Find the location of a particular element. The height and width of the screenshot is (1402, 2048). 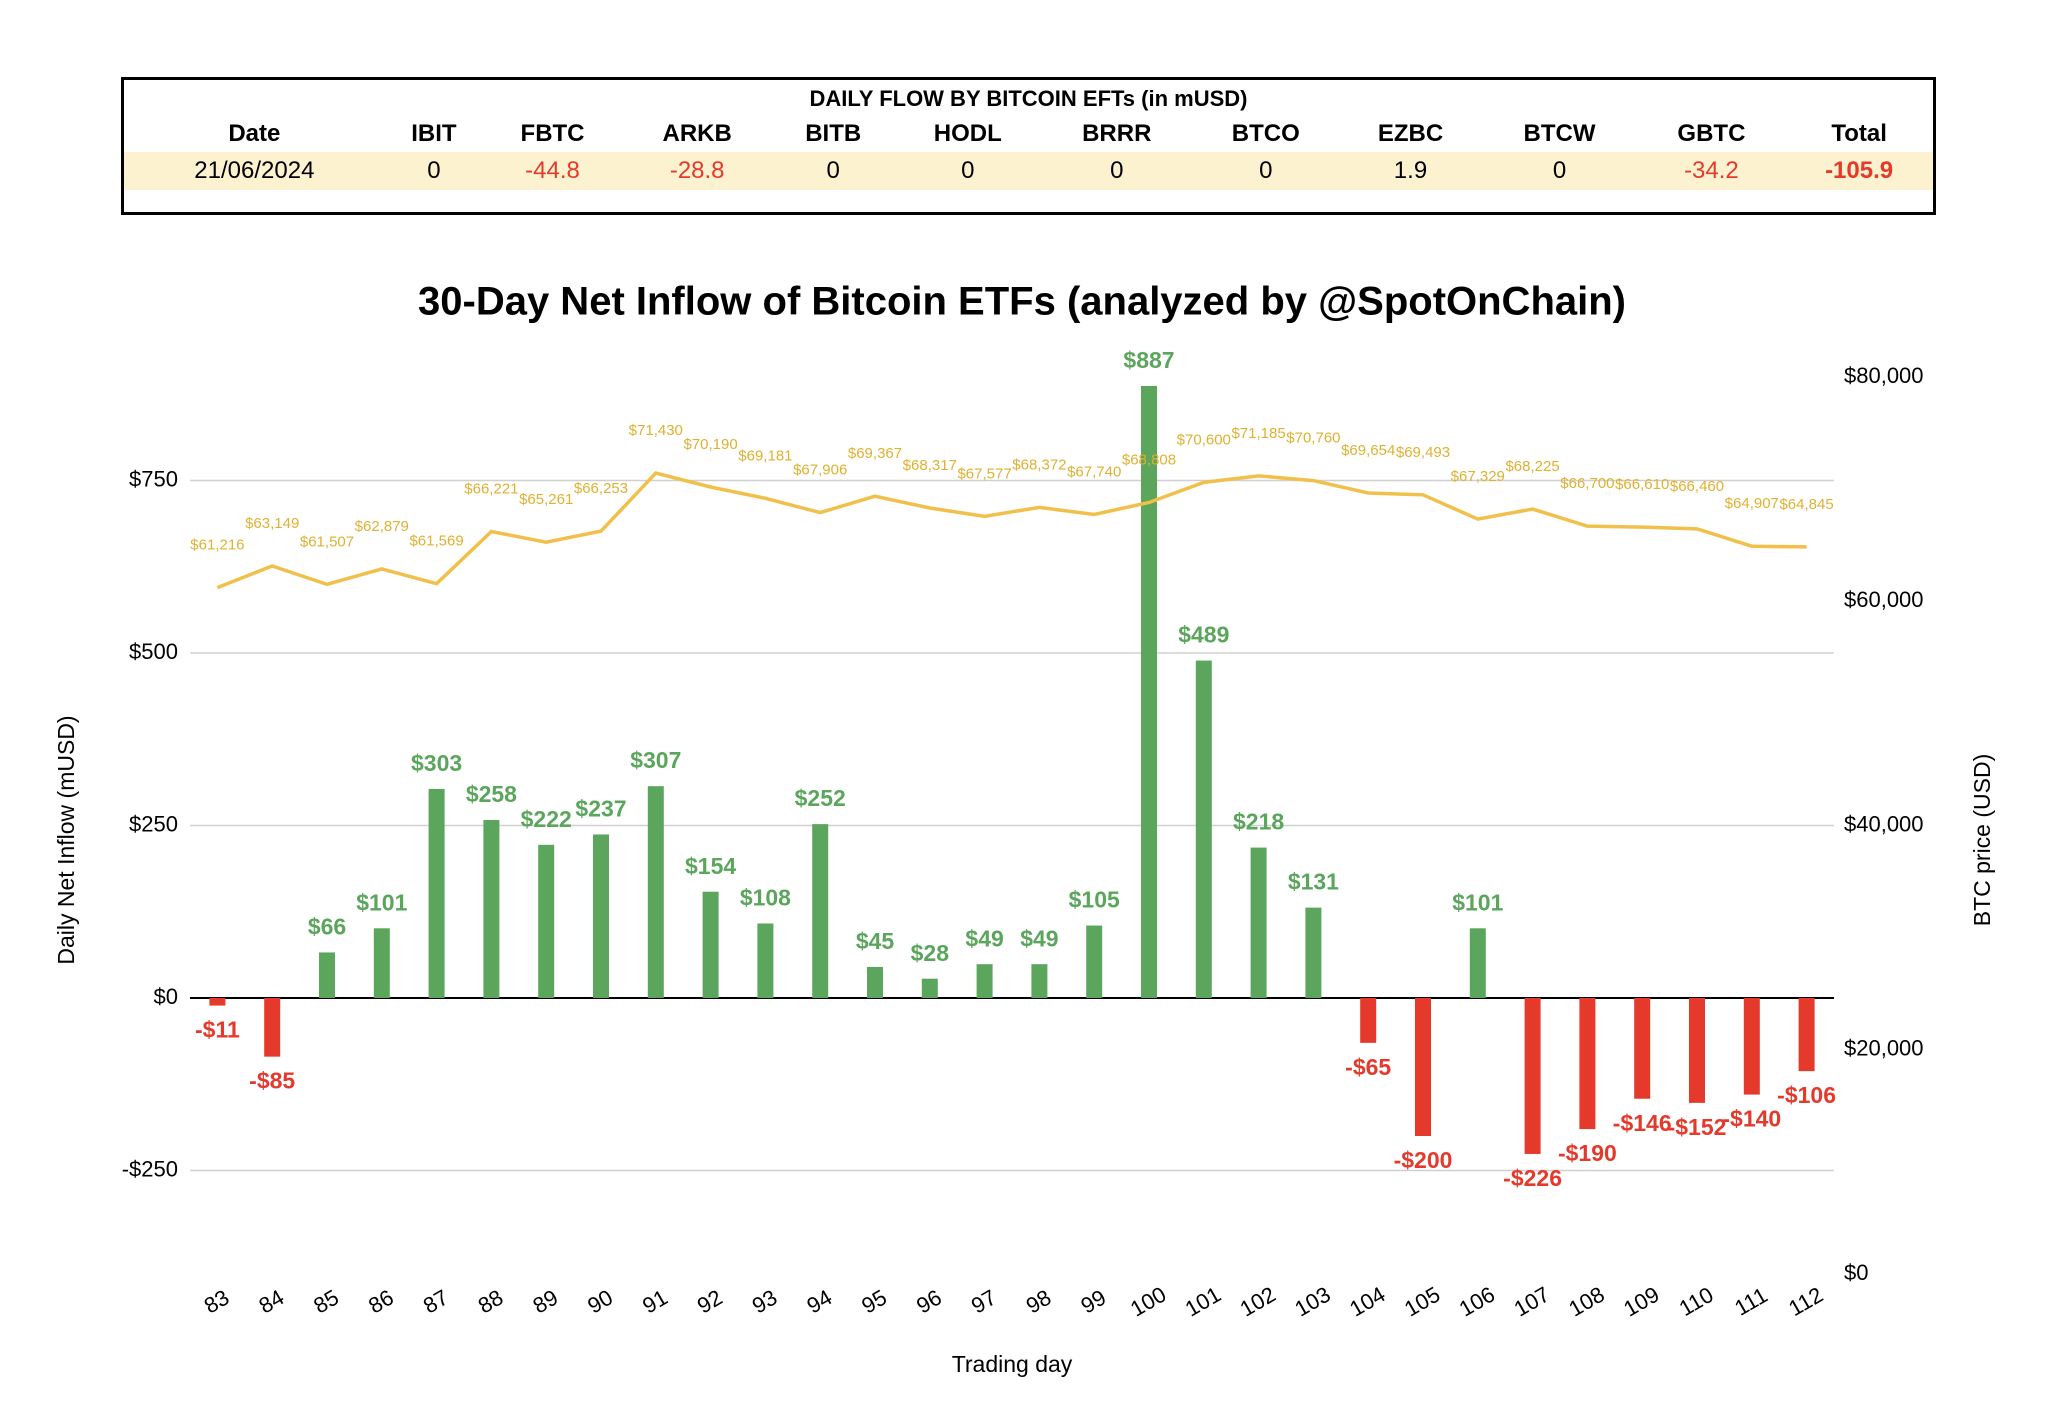

x-tick-label: 86 is located at coordinates (381, 1302).